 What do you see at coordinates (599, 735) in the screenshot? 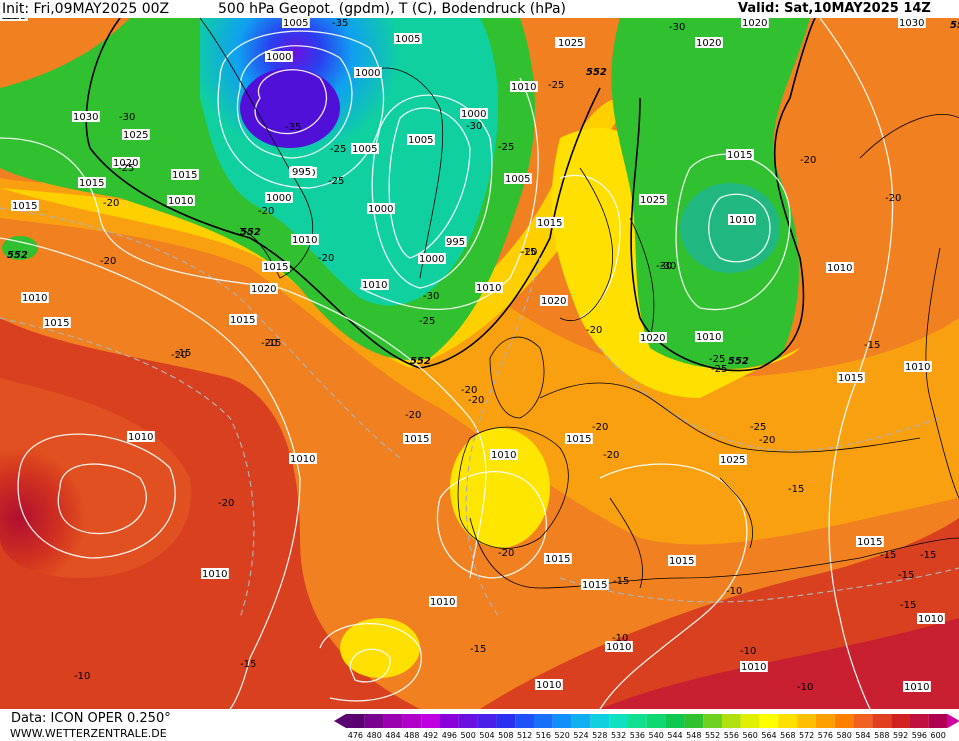
I see `legend-value-13: 528` at bounding box center [599, 735].